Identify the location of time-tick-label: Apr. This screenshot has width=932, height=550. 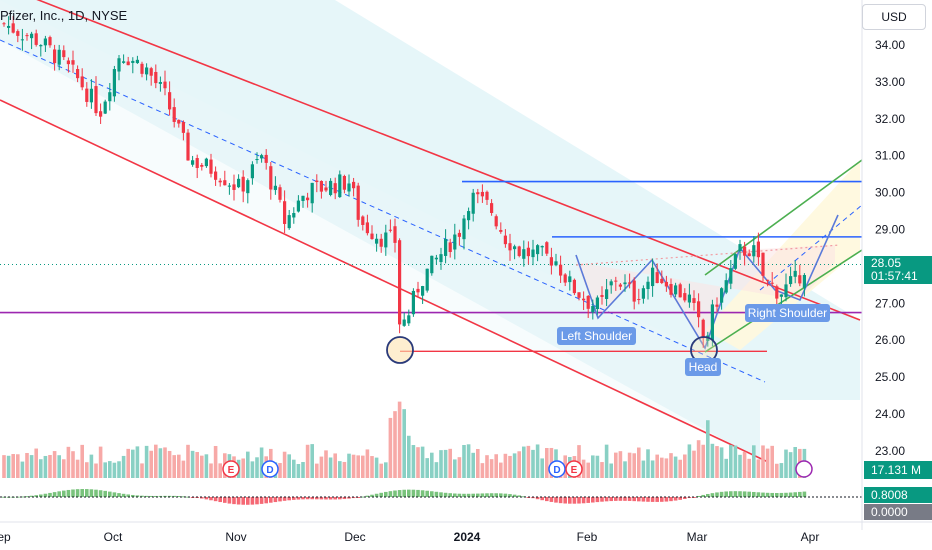
(810, 537).